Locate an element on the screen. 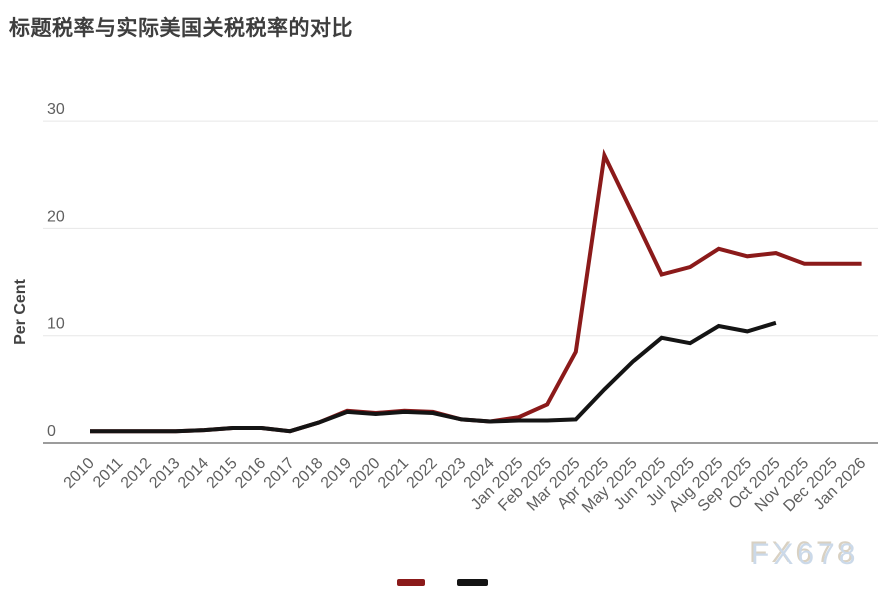 The height and width of the screenshot is (596, 885). x-tick-label: 2014 is located at coordinates (193, 473).